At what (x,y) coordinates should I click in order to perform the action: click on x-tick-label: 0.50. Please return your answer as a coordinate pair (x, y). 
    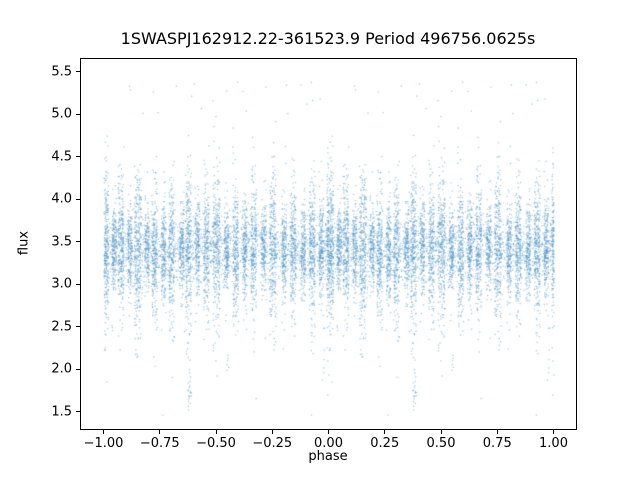
    Looking at the image, I should click on (441, 443).